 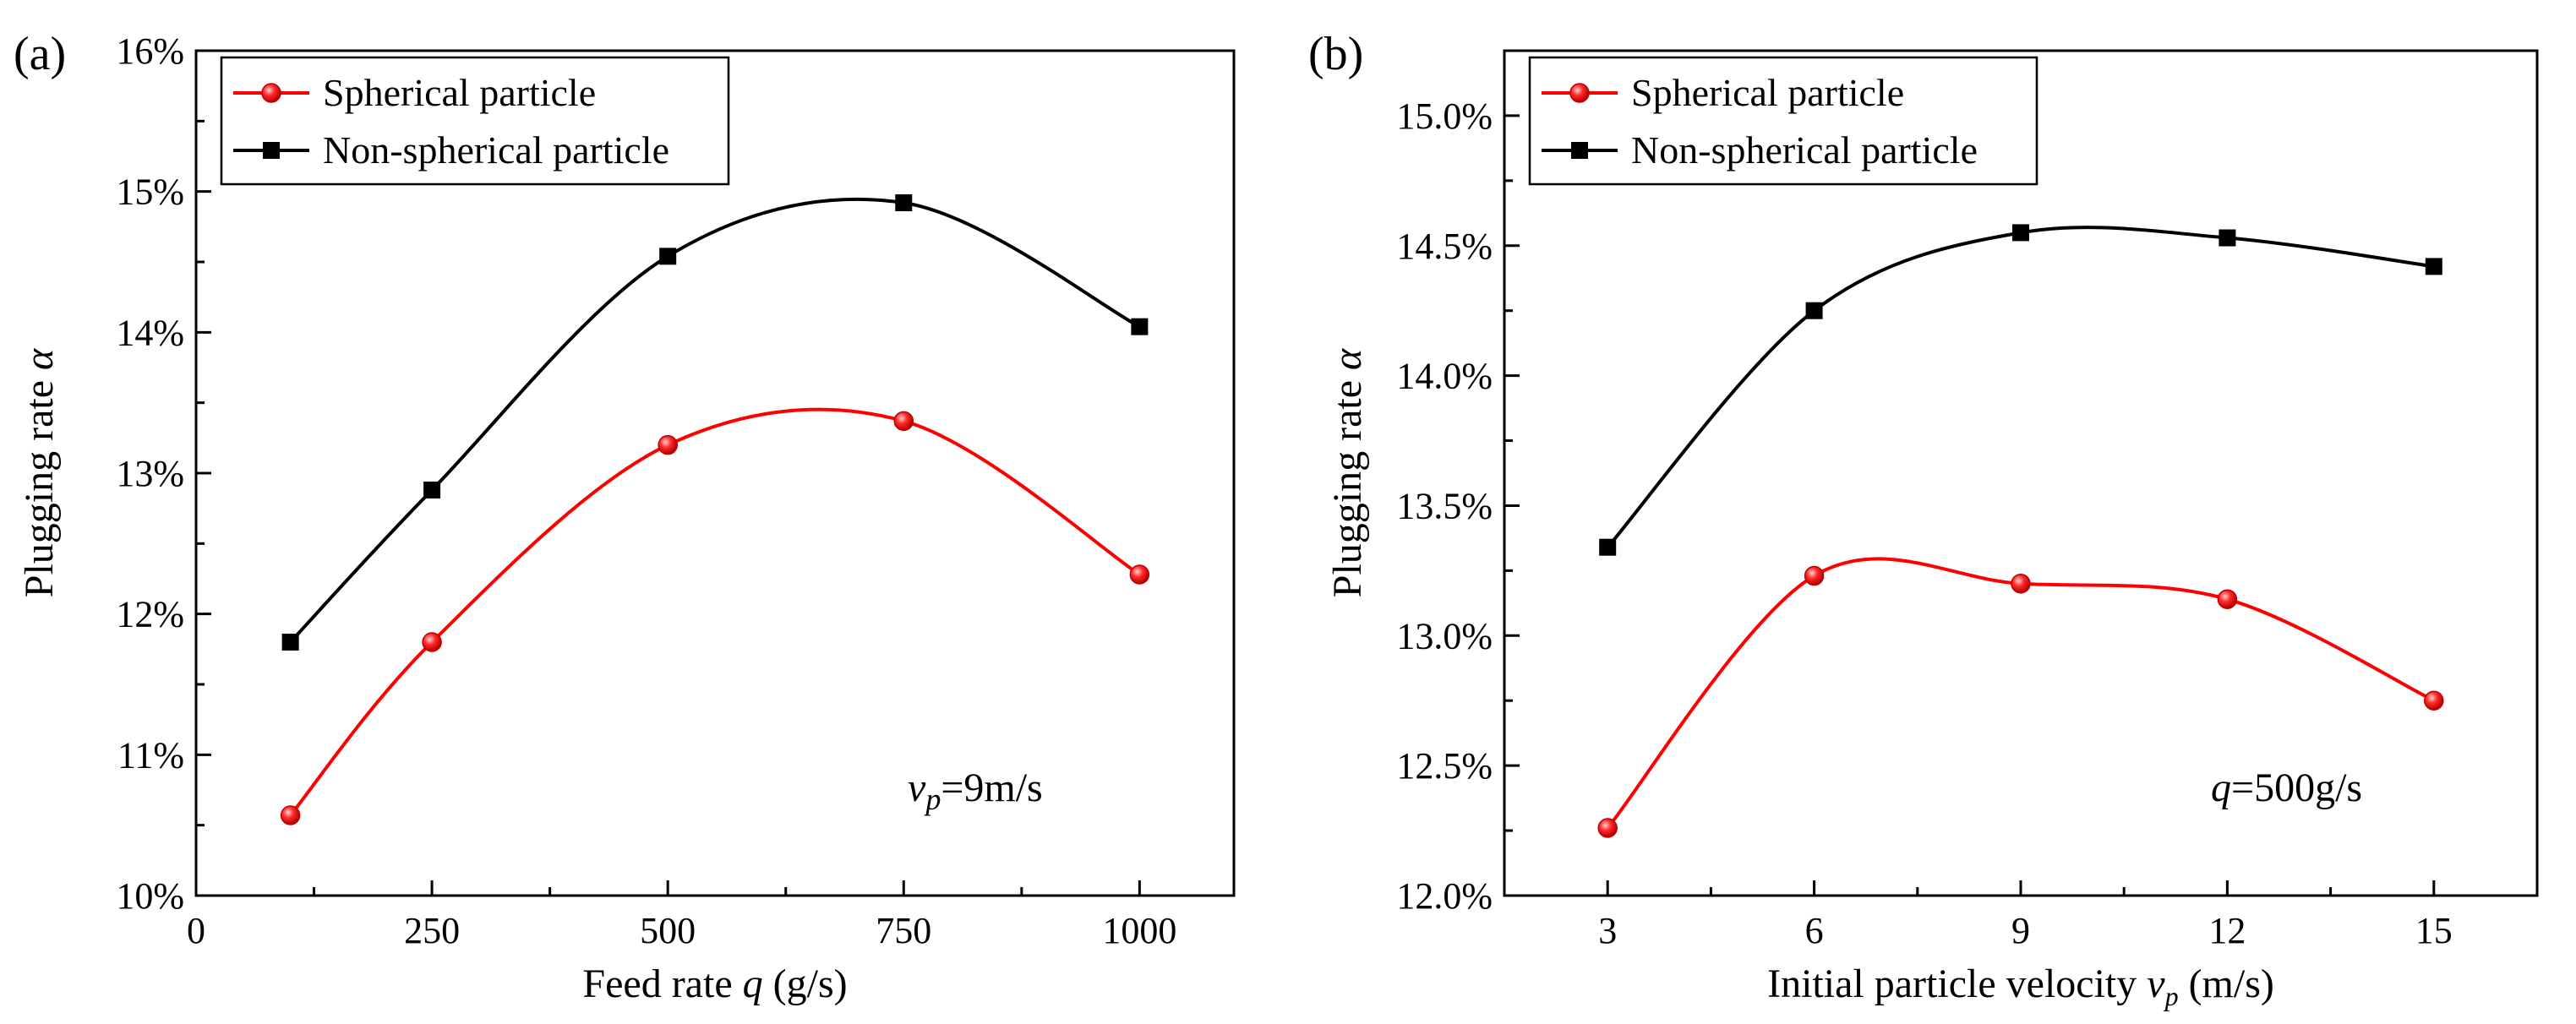 I want to click on y-tick-label: 16%, so click(x=150, y=51).